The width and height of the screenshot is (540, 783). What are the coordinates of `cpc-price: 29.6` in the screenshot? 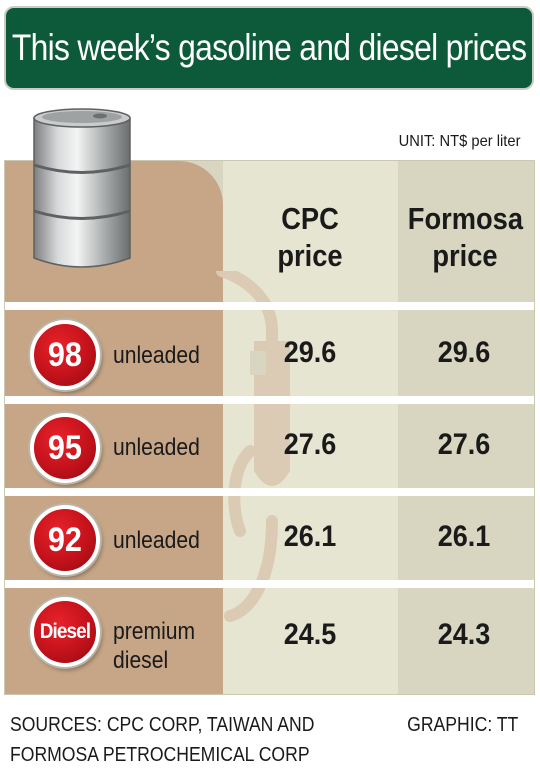 It's located at (310, 352).